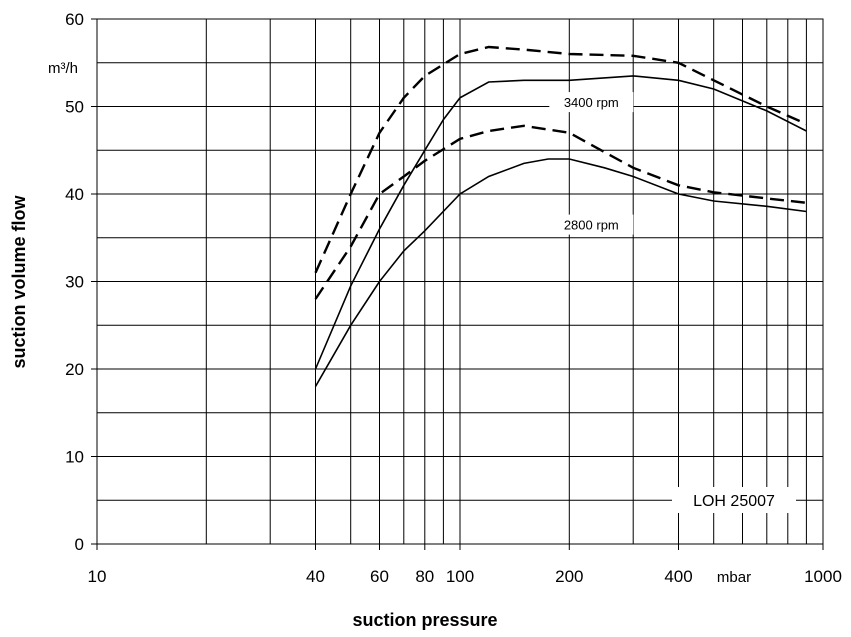  I want to click on y-tick-label: 10, so click(74, 457).